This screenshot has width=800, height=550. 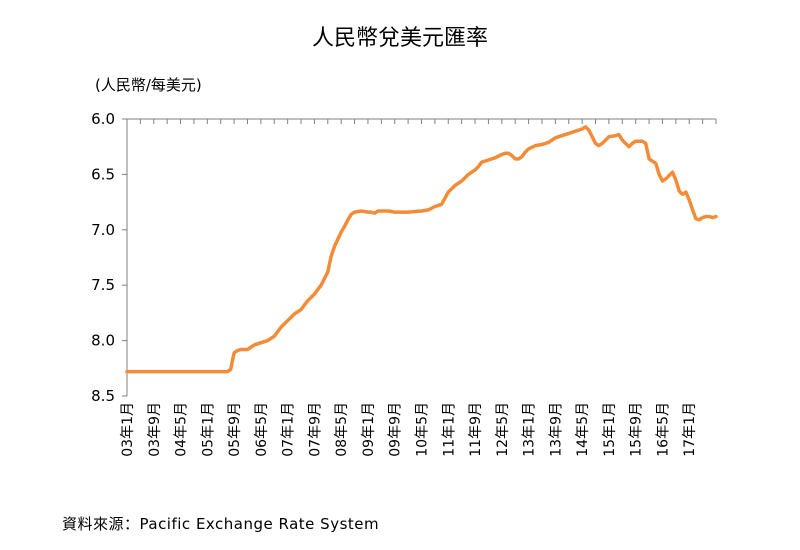 I want to click on y-tick-label: 7.5, so click(x=103, y=285).